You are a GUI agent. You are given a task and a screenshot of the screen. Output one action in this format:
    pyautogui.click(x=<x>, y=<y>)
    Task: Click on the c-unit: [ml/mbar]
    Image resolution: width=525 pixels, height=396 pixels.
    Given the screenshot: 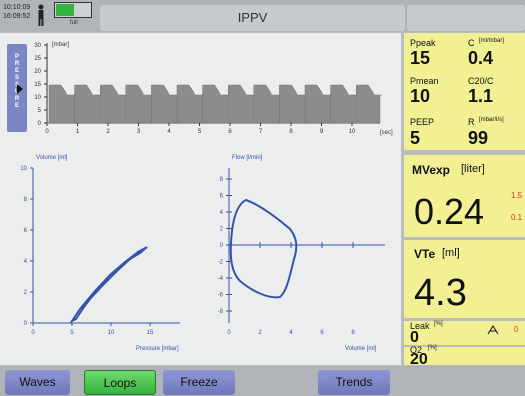 What is the action you would take?
    pyautogui.click(x=492, y=41)
    